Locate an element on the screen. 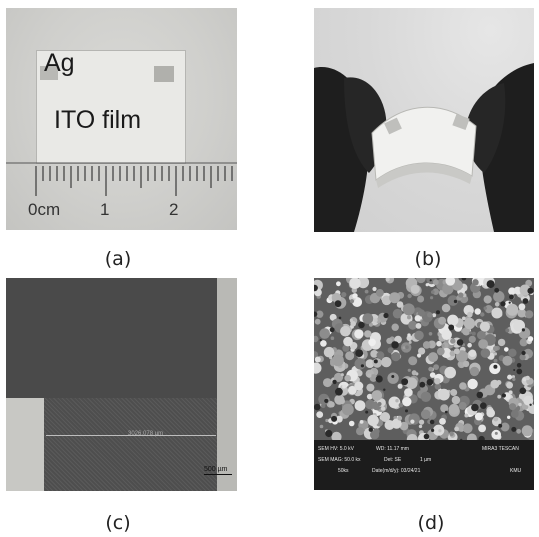 Image resolution: width=539 pixels, height=537 pixels. measurement-label: 3026.078 µm is located at coordinates (146, 434).